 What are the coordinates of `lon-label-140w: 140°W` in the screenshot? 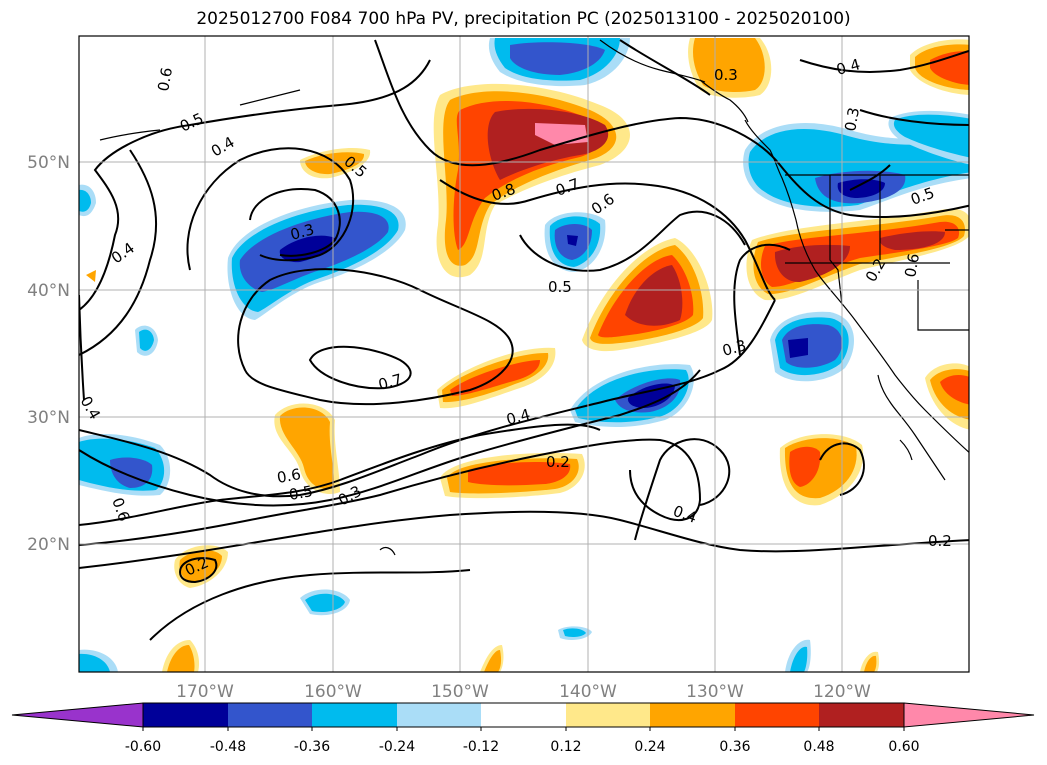 It's located at (588, 692).